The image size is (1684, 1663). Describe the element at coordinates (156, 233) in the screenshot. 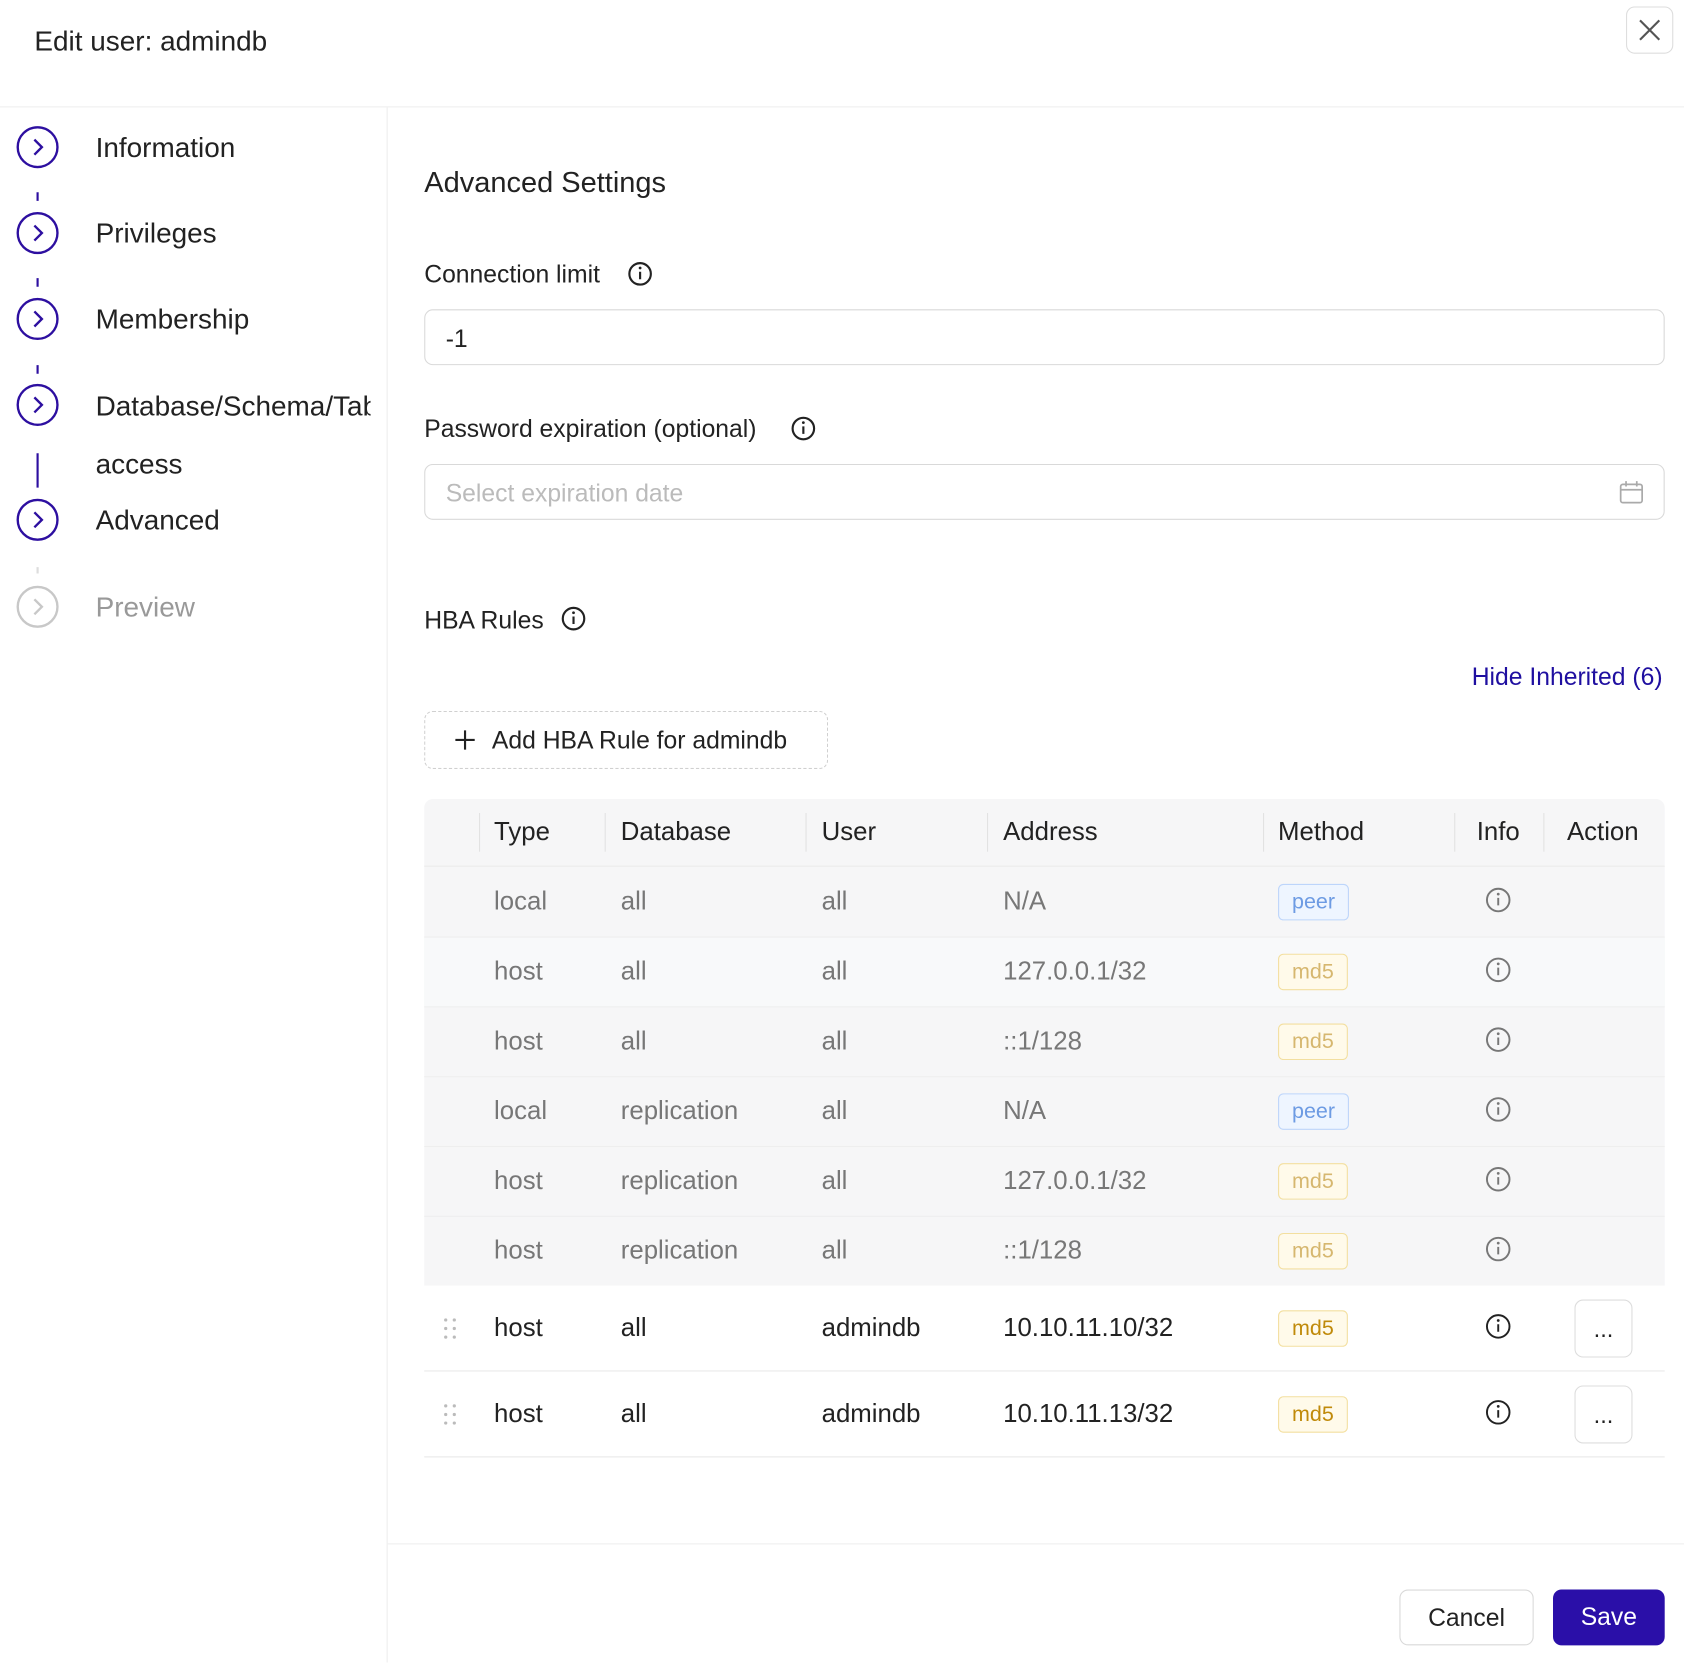

I see `step-label: Privileges` at that location.